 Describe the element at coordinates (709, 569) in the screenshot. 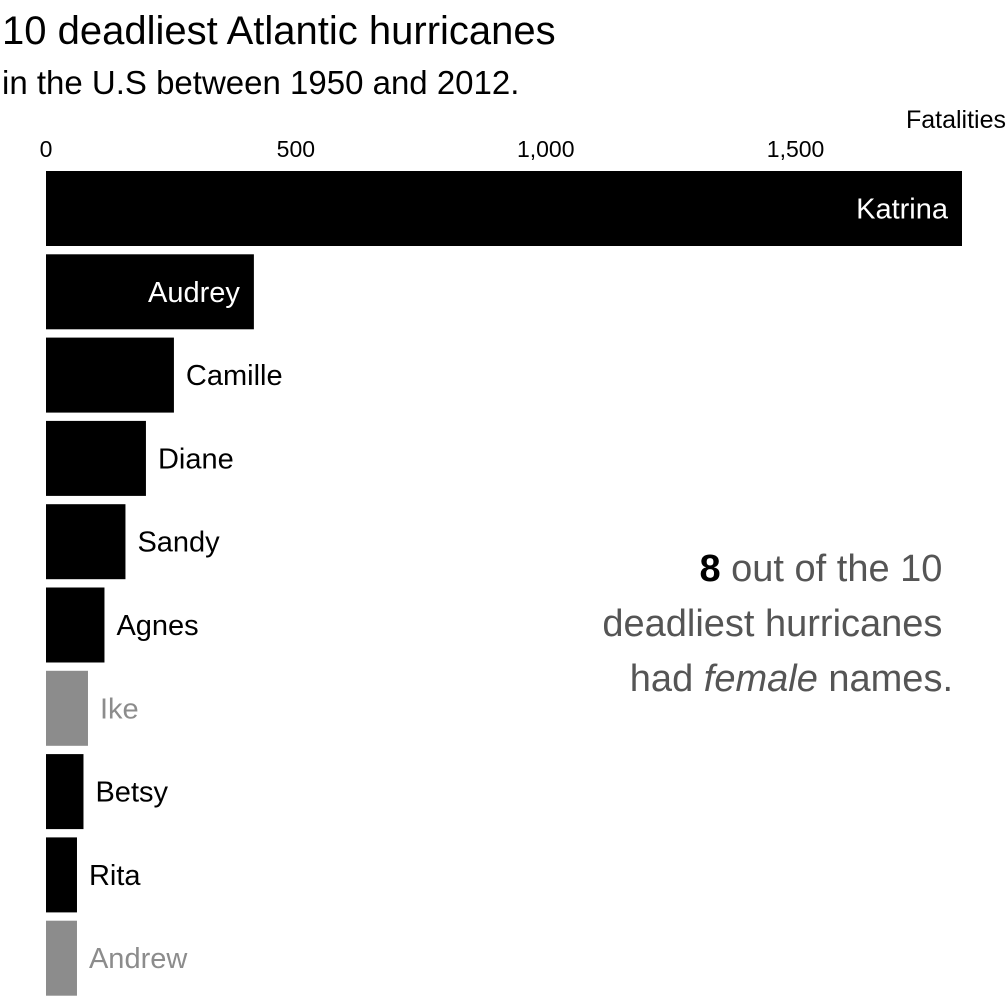

I see `annotation-count: 8` at that location.